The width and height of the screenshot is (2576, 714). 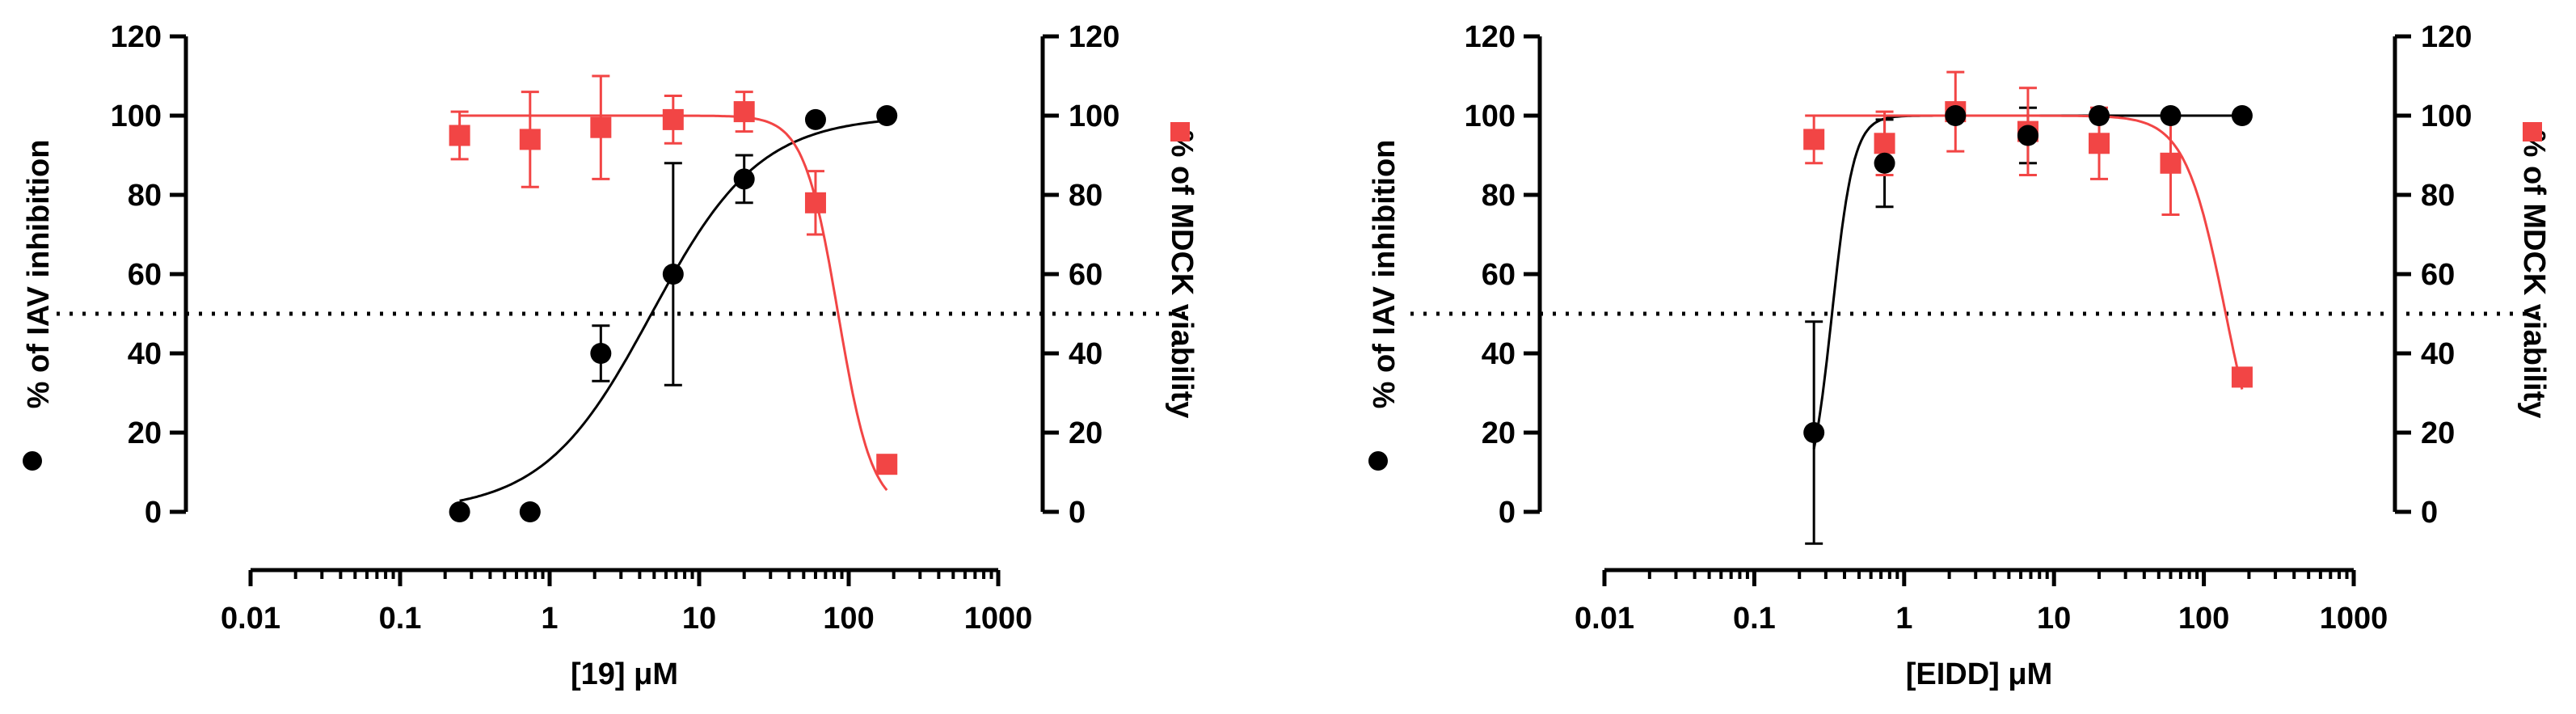 I want to click on x-axis-title: [19] μM, so click(x=624, y=674).